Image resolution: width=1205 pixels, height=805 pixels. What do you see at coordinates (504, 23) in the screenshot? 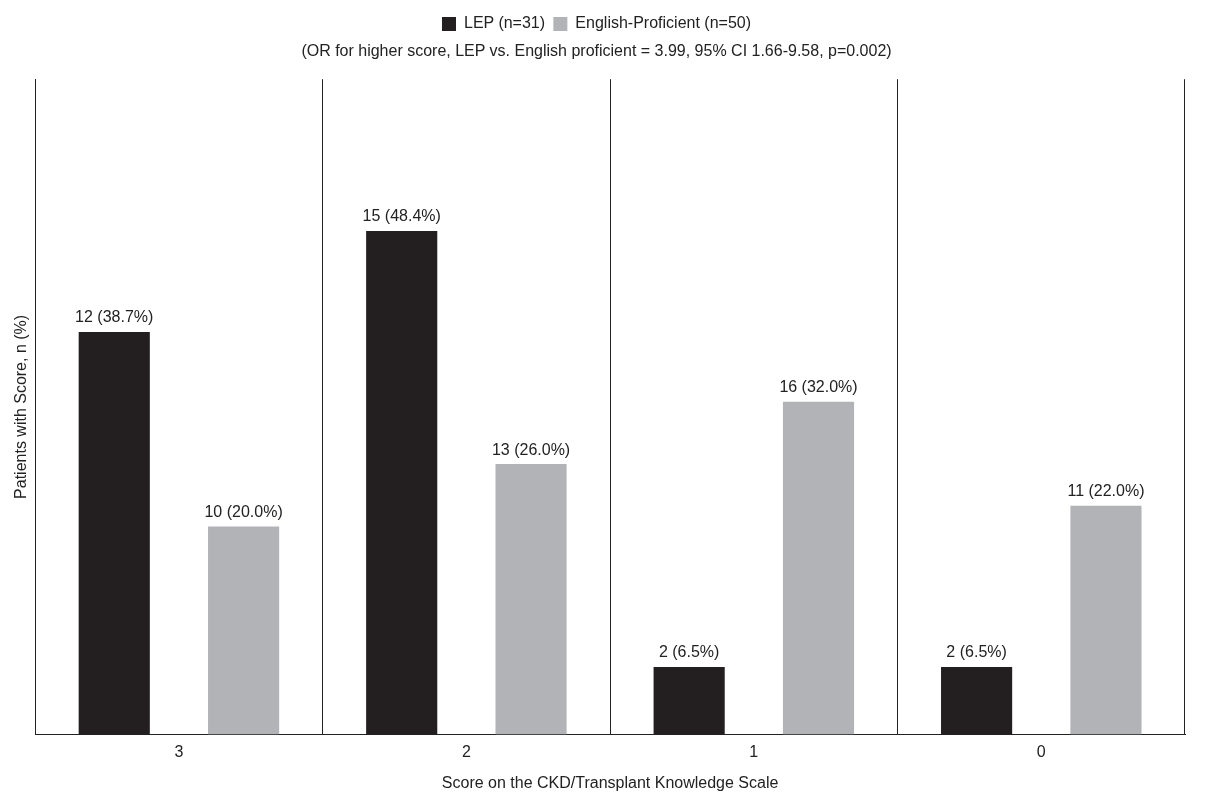
I see `legend-label: LEP (n=31)` at bounding box center [504, 23].